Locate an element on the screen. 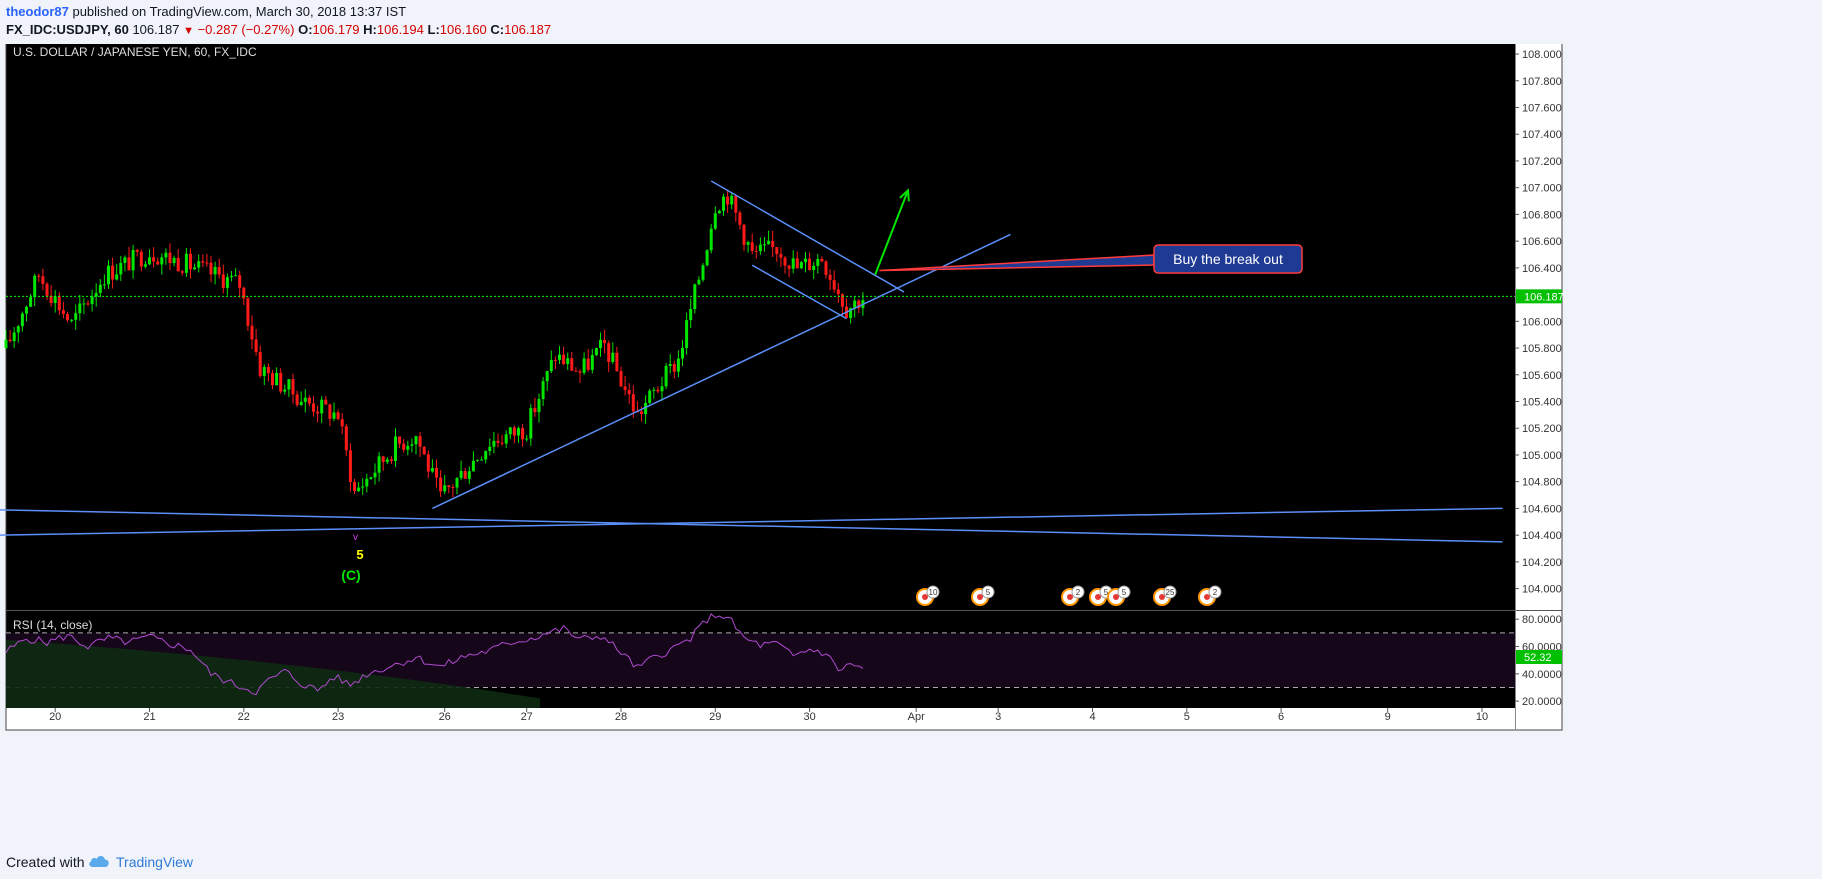 This screenshot has height=879, width=1822. tradingview-link: TradingView is located at coordinates (155, 862).